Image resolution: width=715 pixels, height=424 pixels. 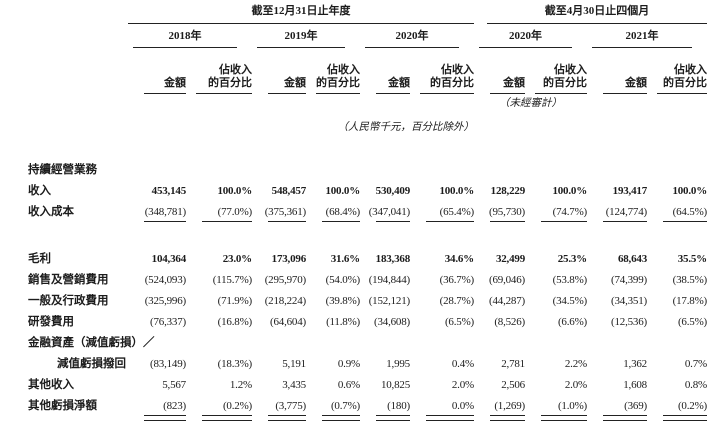 What do you see at coordinates (629, 322) in the screenshot?
I see `cell-value: (12,536)` at bounding box center [629, 322].